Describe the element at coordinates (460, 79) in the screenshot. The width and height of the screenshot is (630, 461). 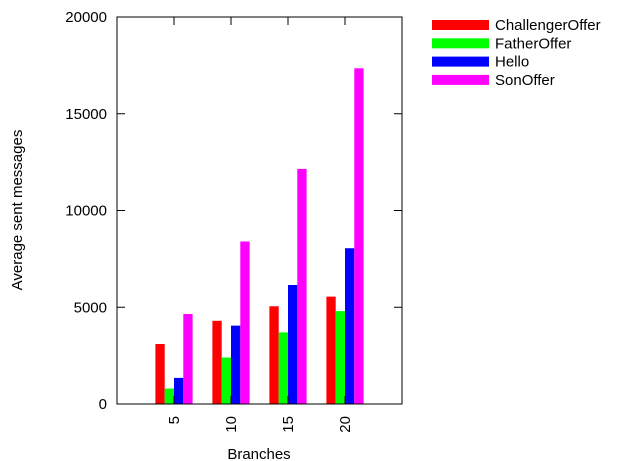
I see `legend-swatch-sonoffer` at that location.